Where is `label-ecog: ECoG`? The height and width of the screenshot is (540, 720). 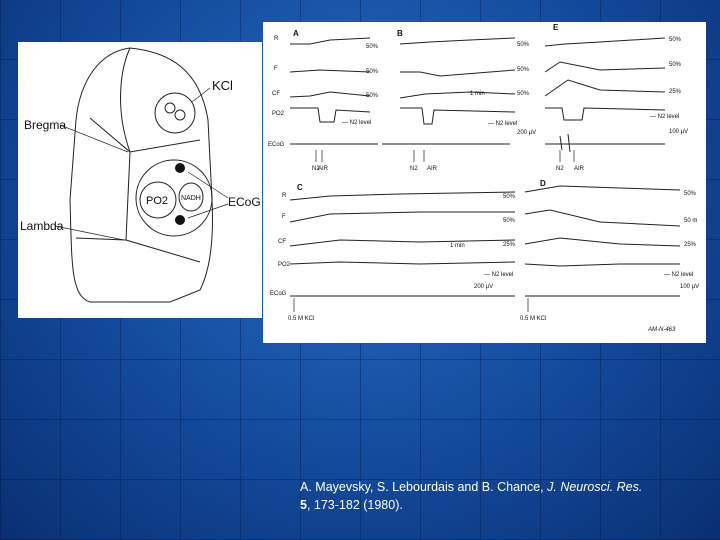
label-ecog: ECoG is located at coordinates (244, 202).